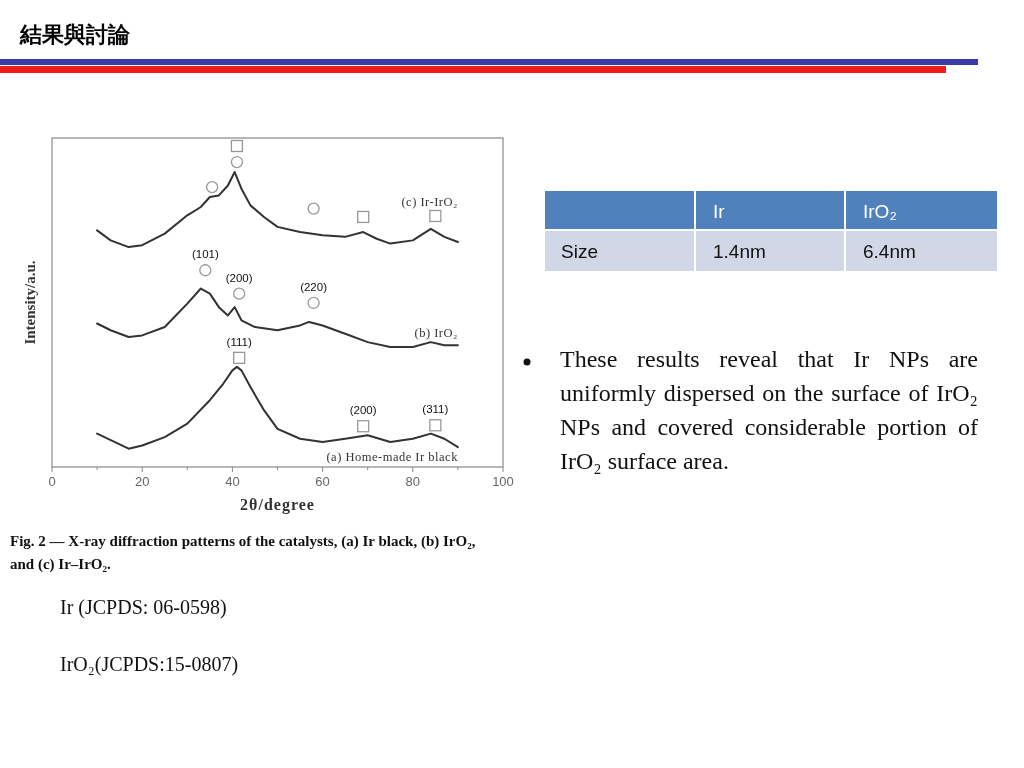 The width and height of the screenshot is (1024, 768). Describe the element at coordinates (243, 553) in the screenshot. I see `caption: Fig. 2 — X-ray diffraction patterns of the catalysts, (a) Ir black, (b) IrO₂, and (c) Ir–IrO₂.` at that location.